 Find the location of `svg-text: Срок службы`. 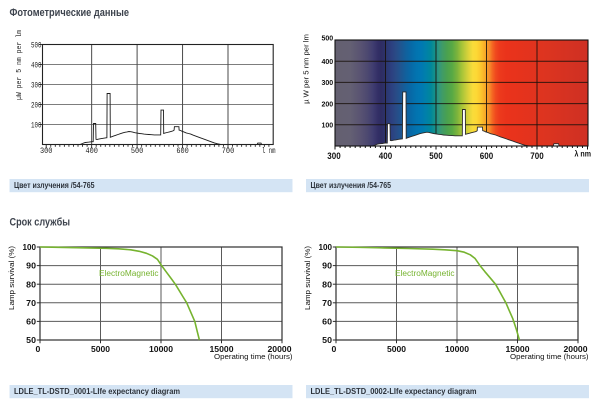

svg-text: Срок службы is located at coordinates (40, 223).